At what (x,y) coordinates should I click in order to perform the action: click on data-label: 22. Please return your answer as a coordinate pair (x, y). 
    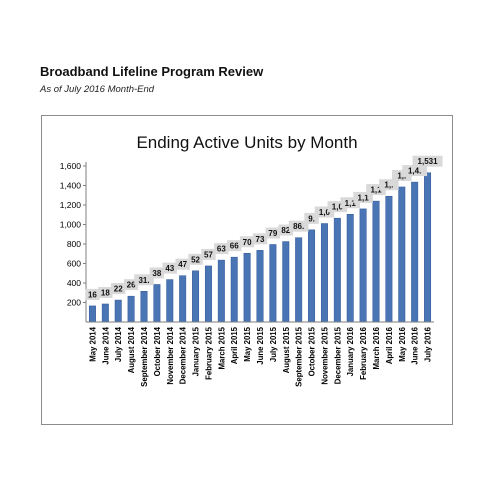
    Looking at the image, I should click on (118, 289).